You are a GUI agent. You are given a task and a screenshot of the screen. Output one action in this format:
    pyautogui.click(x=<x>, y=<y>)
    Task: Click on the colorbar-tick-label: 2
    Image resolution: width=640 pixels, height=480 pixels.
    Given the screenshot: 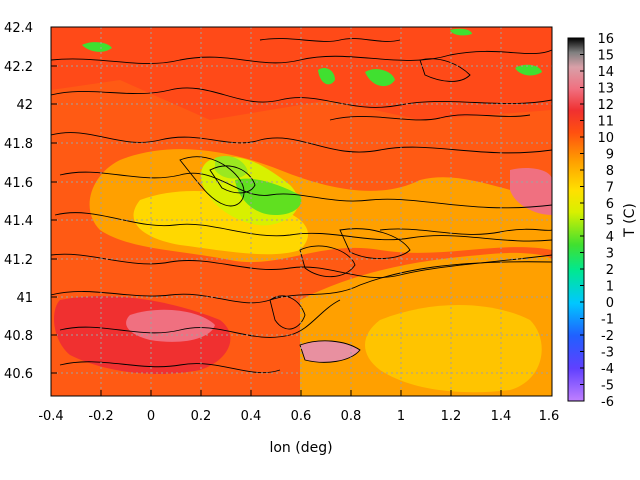 What is the action you would take?
    pyautogui.click(x=610, y=270)
    